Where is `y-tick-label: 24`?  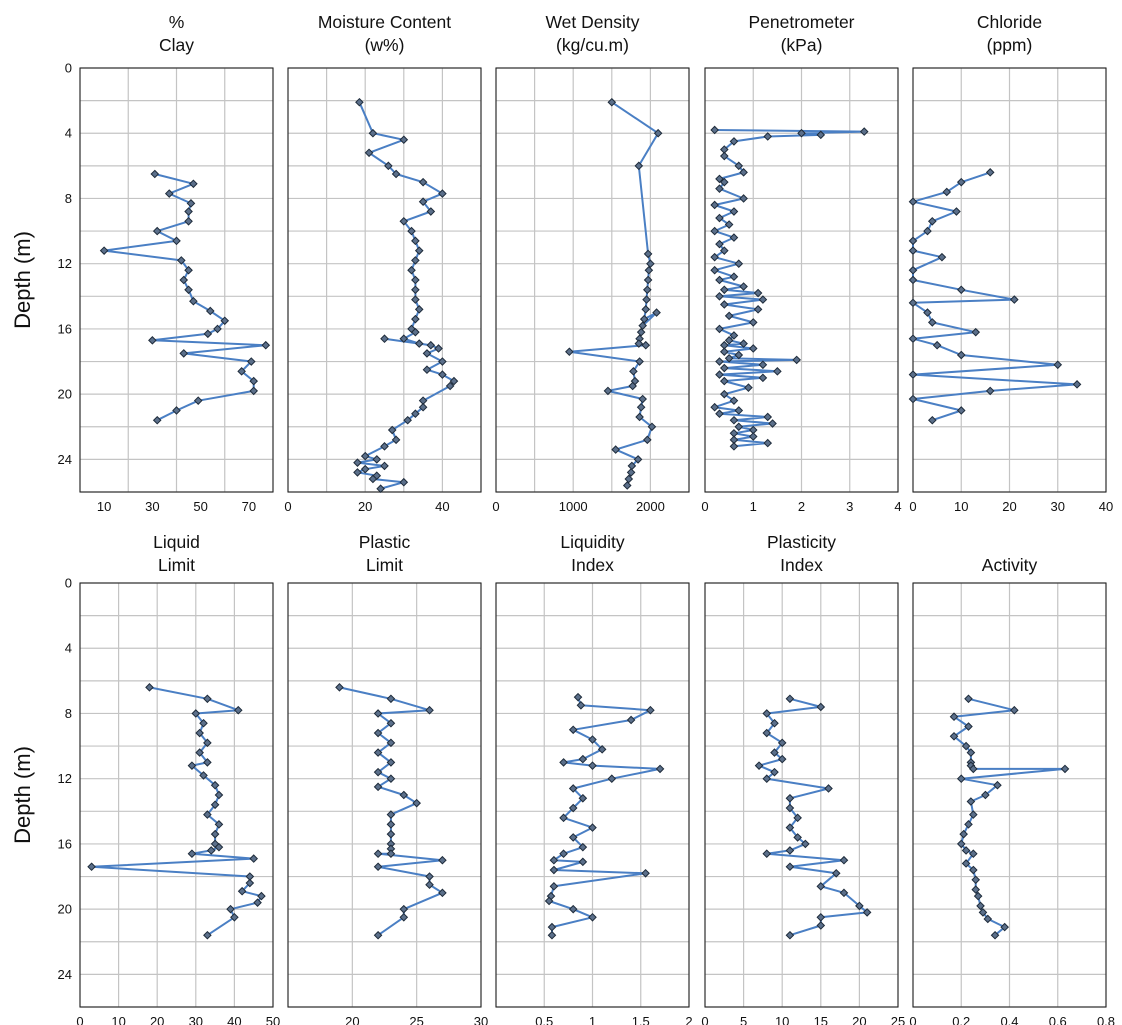
y-tick-label: 24 is located at coordinates (65, 974).